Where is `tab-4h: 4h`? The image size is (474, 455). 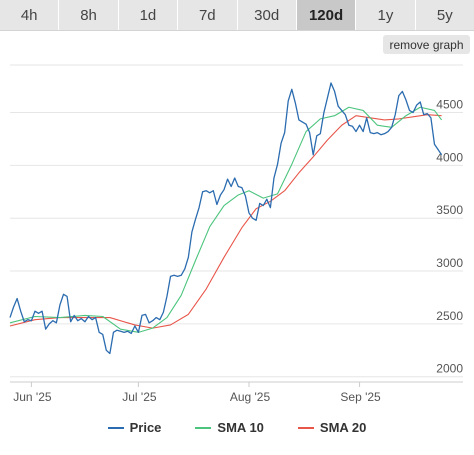 tab-4h: 4h is located at coordinates (30, 15).